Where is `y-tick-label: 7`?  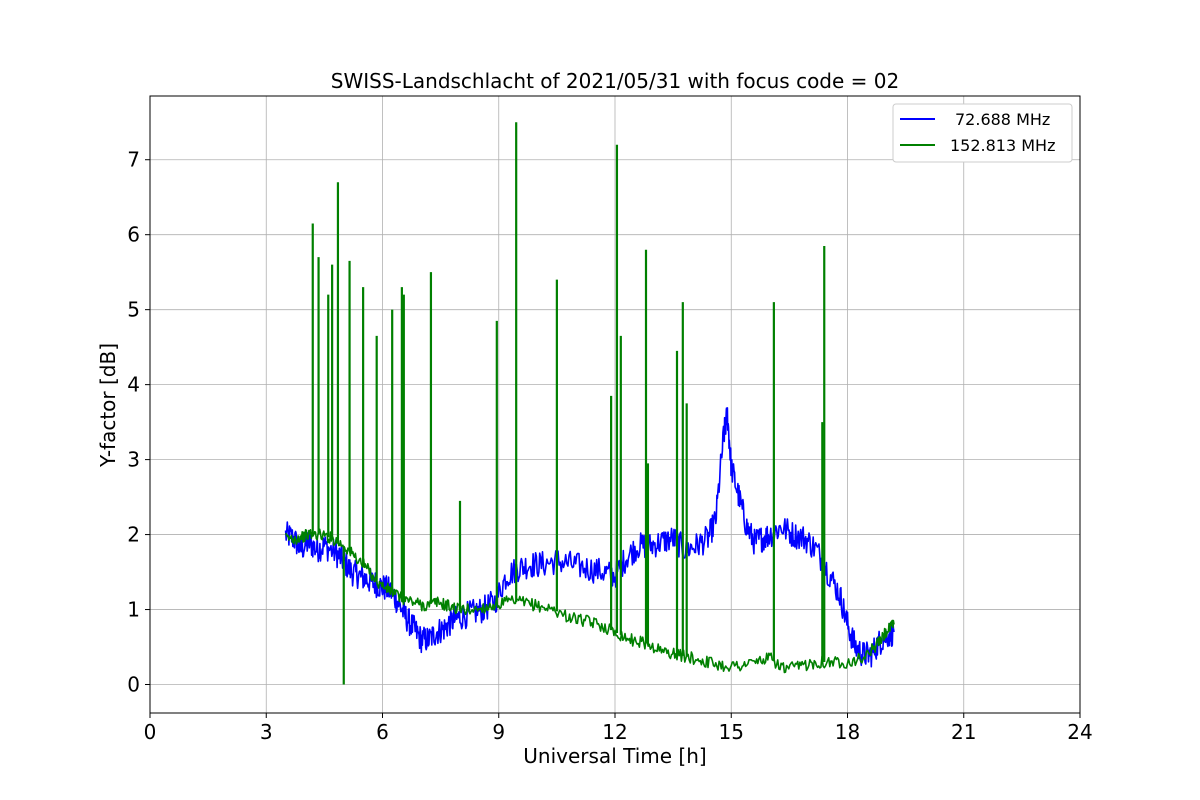
y-tick-label: 7 is located at coordinates (133, 160).